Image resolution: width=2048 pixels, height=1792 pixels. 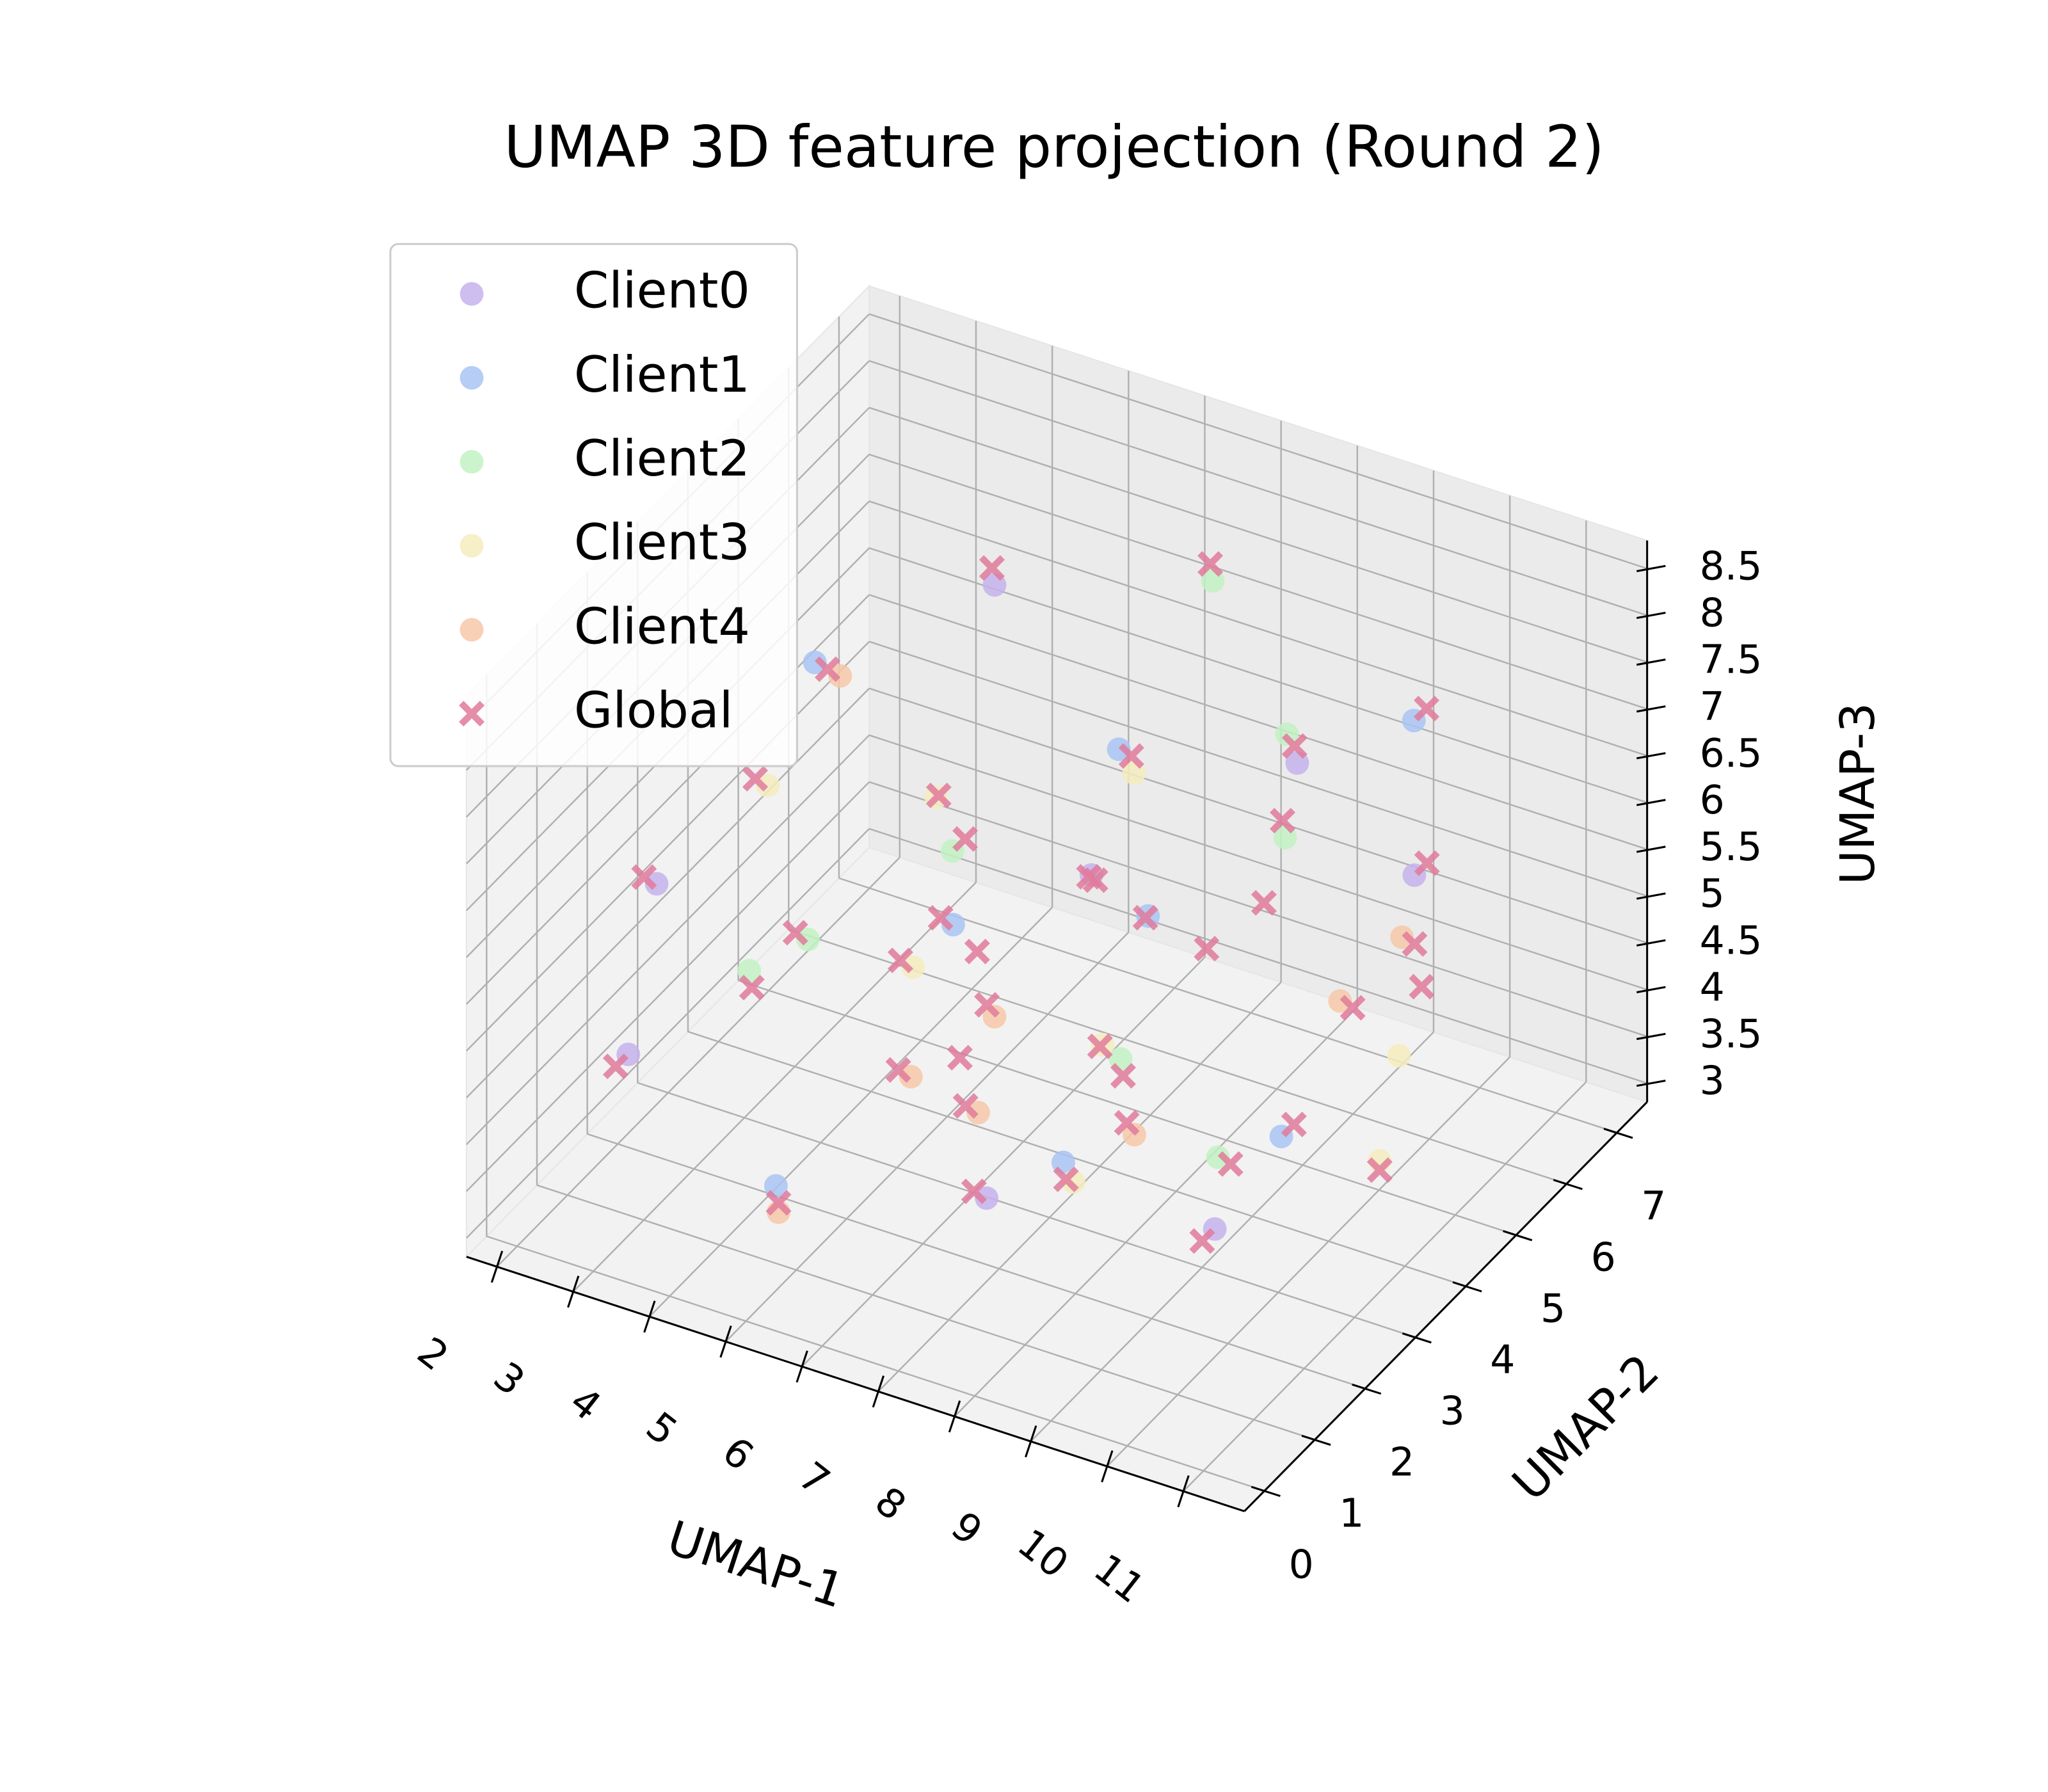 What do you see at coordinates (1731, 566) in the screenshot?
I see `z-tick-label: 8.5` at bounding box center [1731, 566].